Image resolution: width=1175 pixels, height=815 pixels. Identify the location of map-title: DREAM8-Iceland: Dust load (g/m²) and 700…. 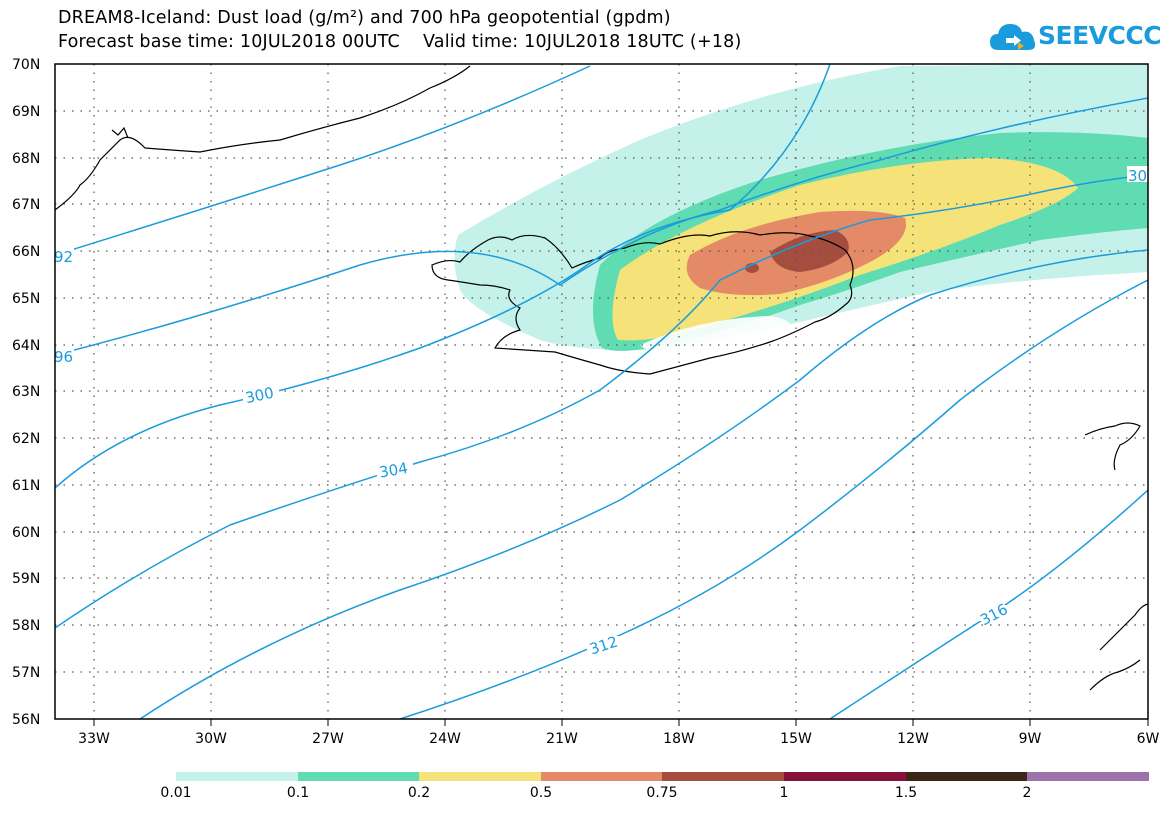
(364, 18).